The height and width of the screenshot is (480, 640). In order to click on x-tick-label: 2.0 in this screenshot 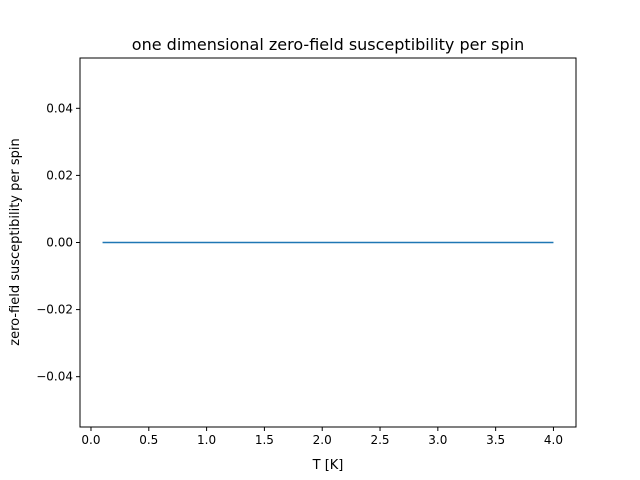, I will do `click(322, 440)`.